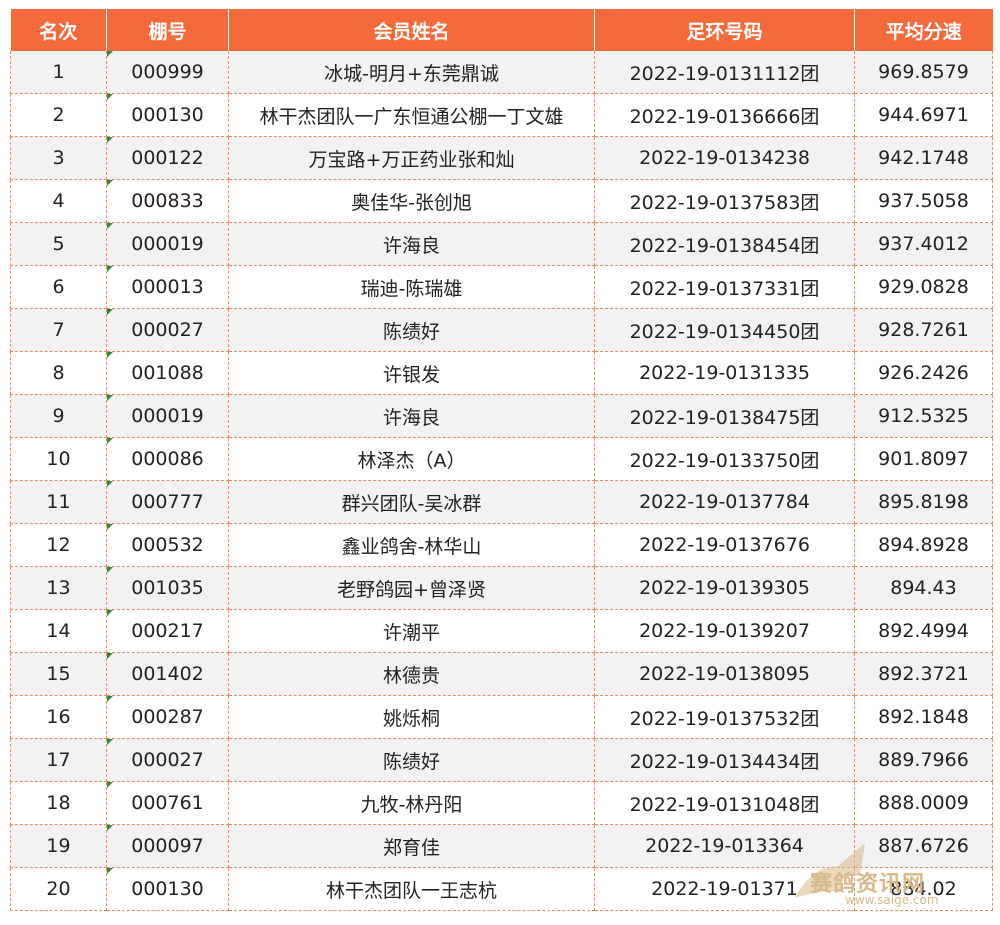  Describe the element at coordinates (58, 72) in the screenshot. I see `rank-cell: 1` at that location.